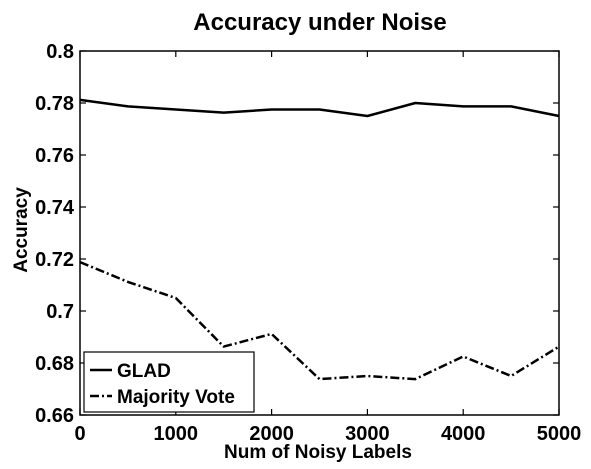 The width and height of the screenshot is (591, 469). What do you see at coordinates (144, 371) in the screenshot?
I see `legend-label-glad: GLAD` at bounding box center [144, 371].